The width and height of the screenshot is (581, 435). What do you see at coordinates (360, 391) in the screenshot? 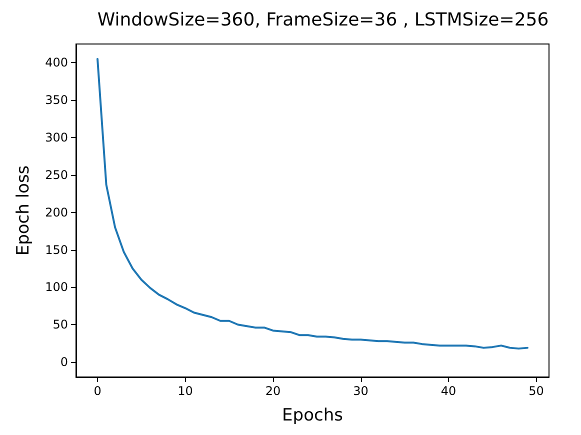
I see `x-tick-label: 30` at bounding box center [360, 391].